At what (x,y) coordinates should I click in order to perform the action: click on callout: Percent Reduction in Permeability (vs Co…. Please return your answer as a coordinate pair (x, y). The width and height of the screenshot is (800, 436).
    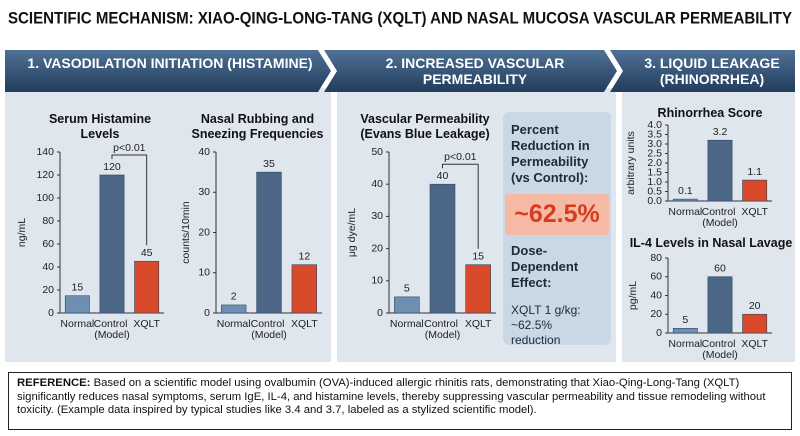
    Looking at the image, I should click on (557, 229).